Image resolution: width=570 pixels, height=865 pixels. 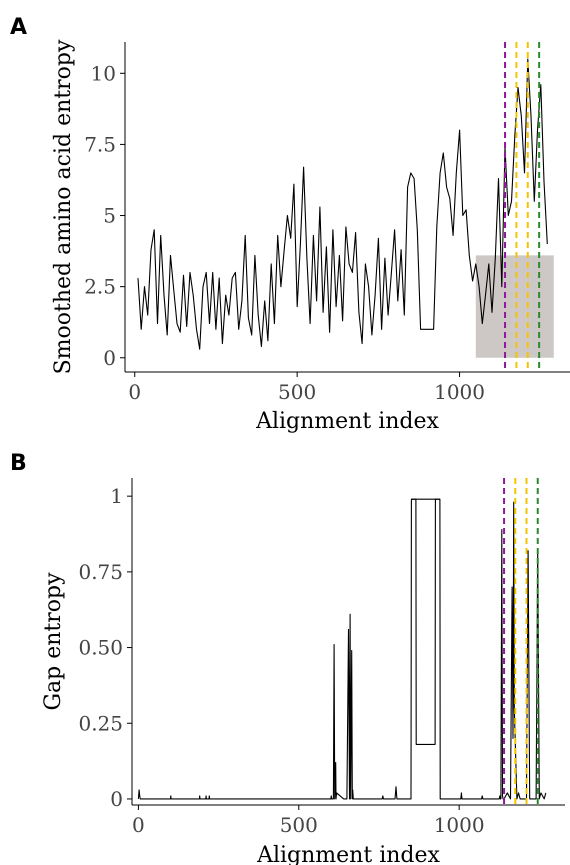 I want to click on y-axis-title: Gap entropy, so click(x=53, y=641).